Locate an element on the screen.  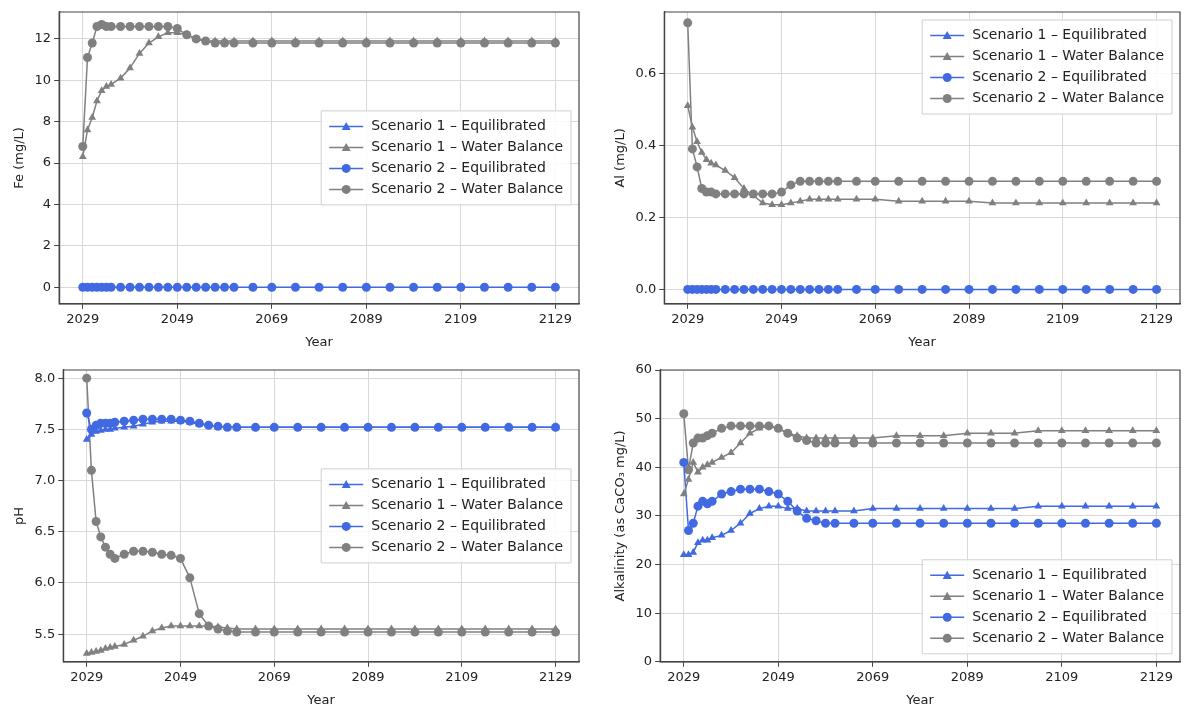
y-tick-label: 0.6 is located at coordinates (646, 72).